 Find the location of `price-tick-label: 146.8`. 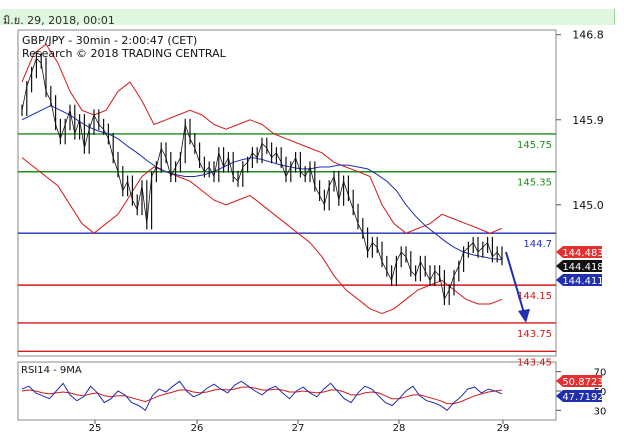

price-tick-label: 146.8 is located at coordinates (588, 35).